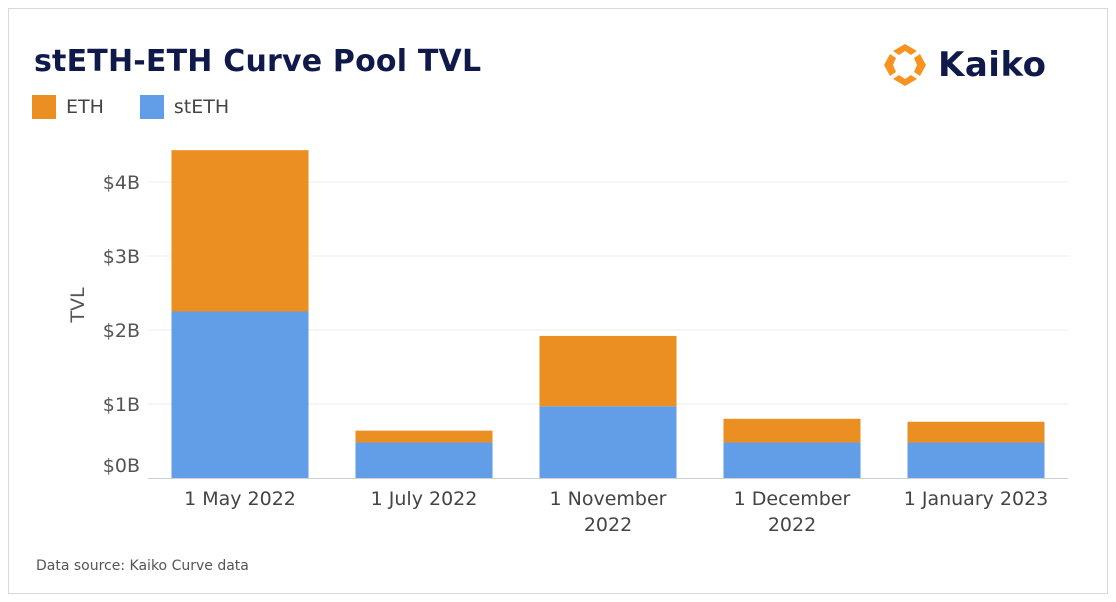 The image size is (1116, 602). I want to click on legend-item-eth: ETH, so click(68, 107).